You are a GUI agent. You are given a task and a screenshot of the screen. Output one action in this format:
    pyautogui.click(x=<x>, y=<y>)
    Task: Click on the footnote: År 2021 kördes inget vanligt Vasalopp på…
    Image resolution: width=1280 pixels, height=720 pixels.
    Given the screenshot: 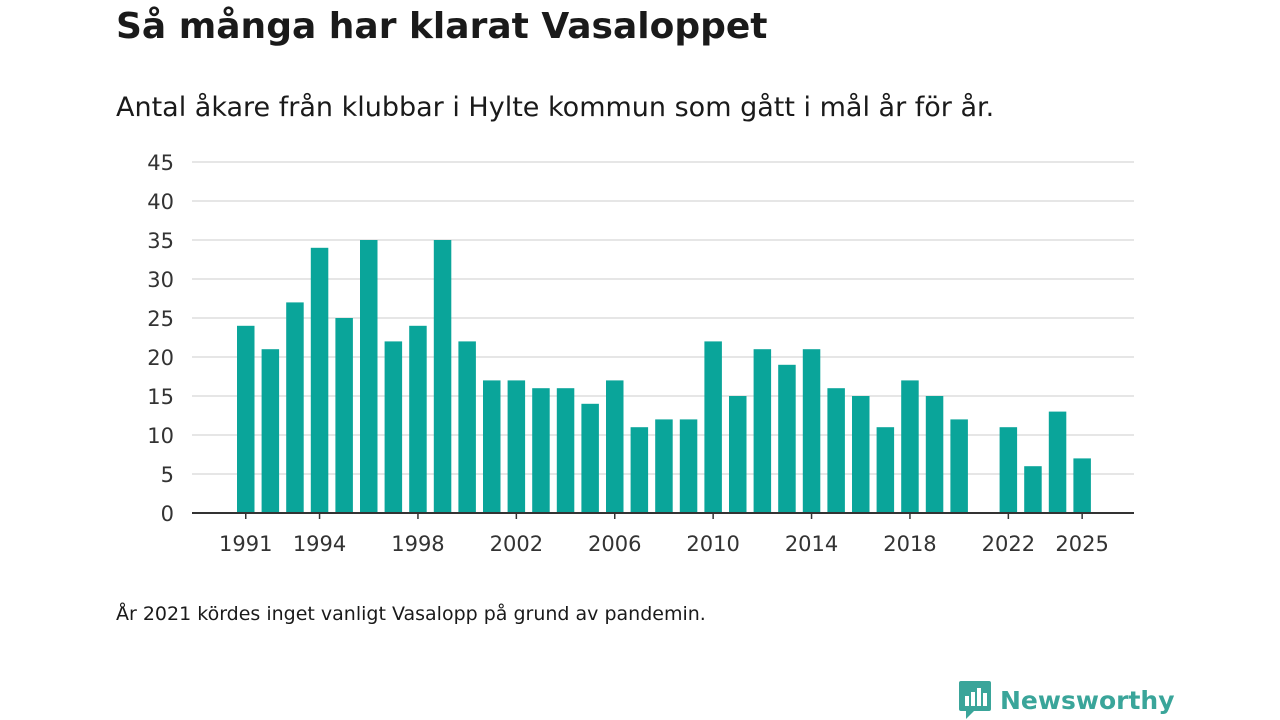 What is the action you would take?
    pyautogui.click(x=411, y=614)
    